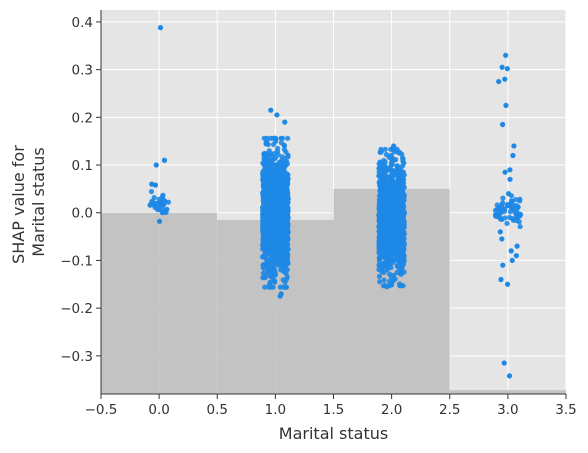 This screenshot has width=588, height=453. Describe the element at coordinates (76, 309) in the screenshot. I see `y-tick-label: −0.2` at that location.